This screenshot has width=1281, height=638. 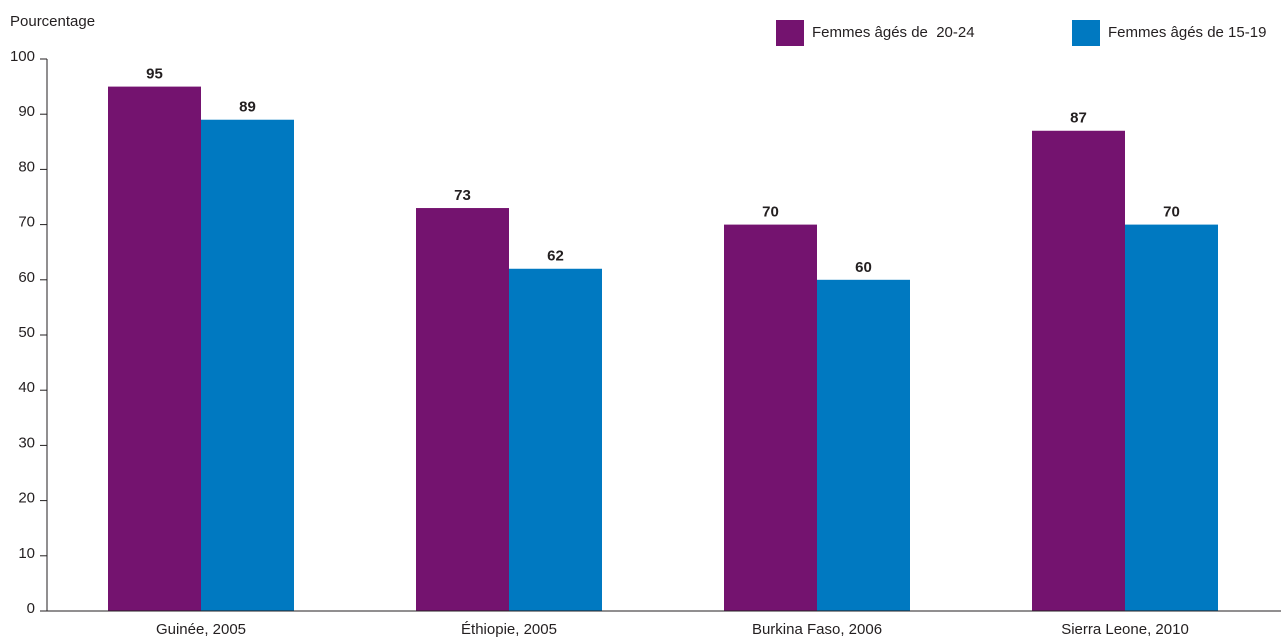 What do you see at coordinates (1125, 629) in the screenshot?
I see `x-tick-label: Sierra Leone, 2010` at bounding box center [1125, 629].